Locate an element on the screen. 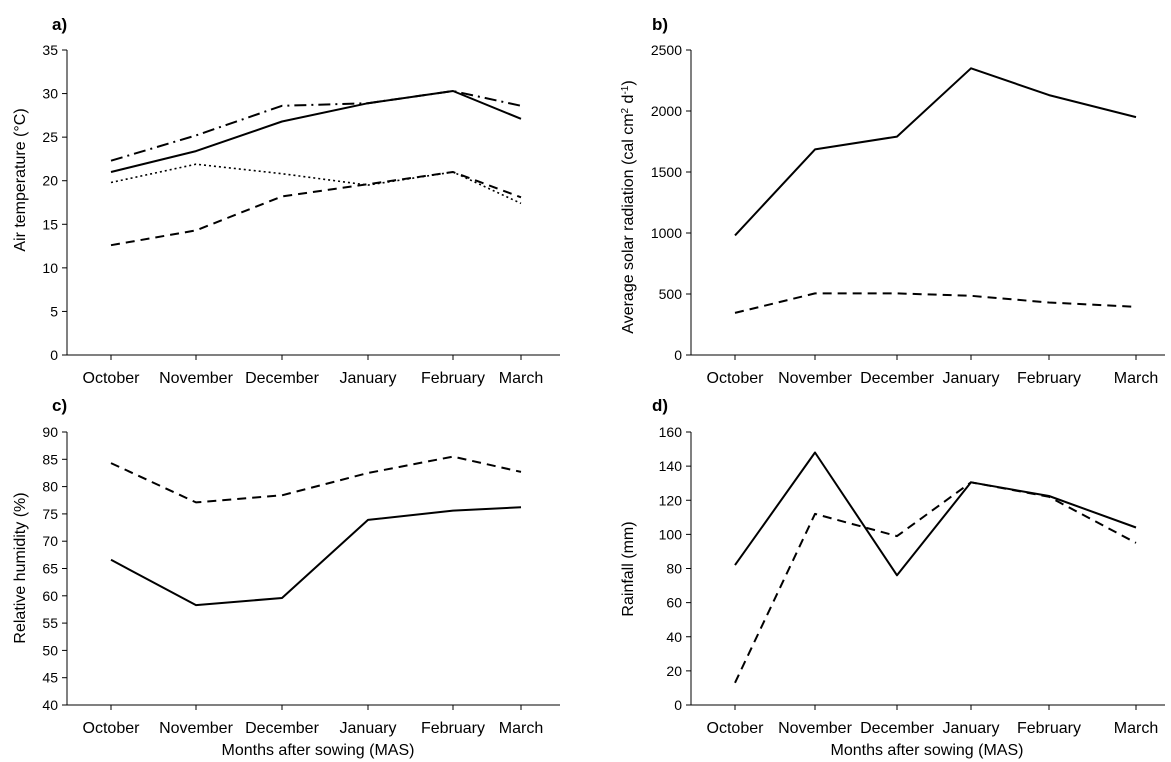 This screenshot has height=762, width=1171. panel-b-y-ticks: 0 500 1000 1500 2000 2500 is located at coordinates (671, 202).